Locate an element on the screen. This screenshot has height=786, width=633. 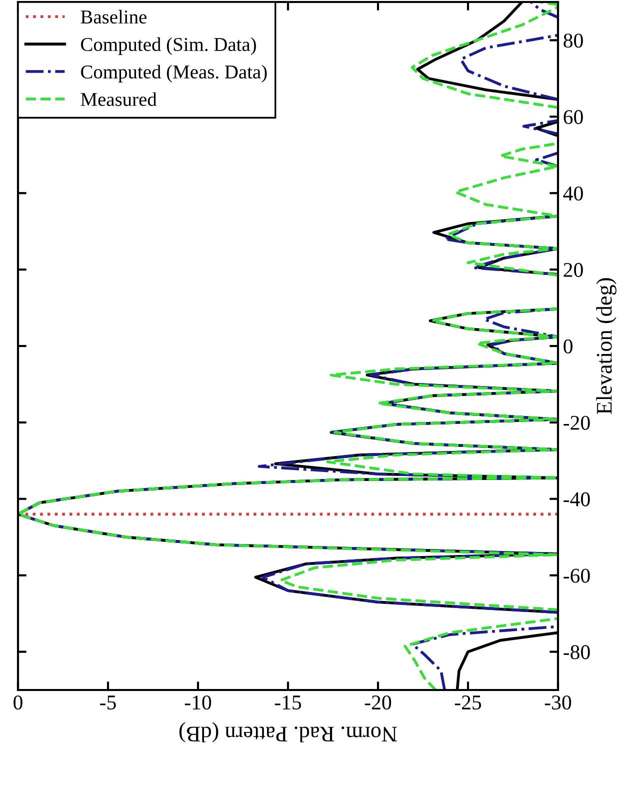
x-tick-label: -15 is located at coordinates (288, 703).